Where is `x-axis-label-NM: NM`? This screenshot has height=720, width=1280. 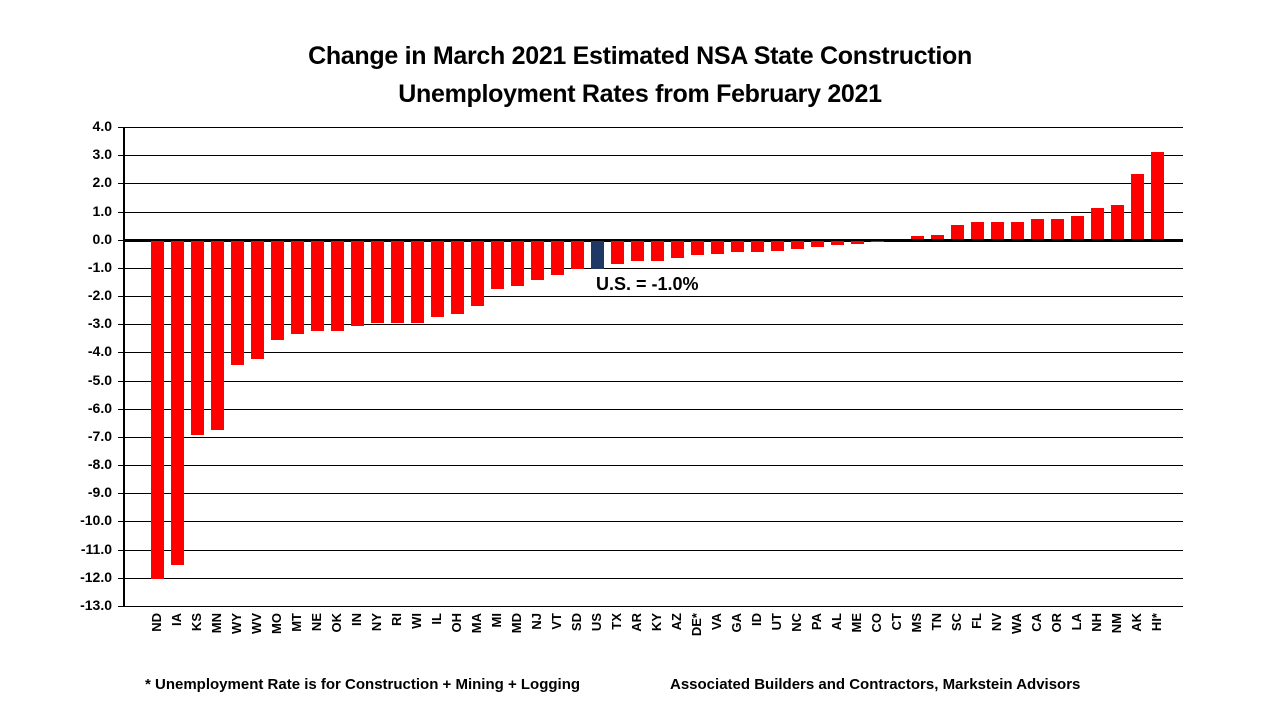
x-axis-label-NM: NM is located at coordinates (1116, 623).